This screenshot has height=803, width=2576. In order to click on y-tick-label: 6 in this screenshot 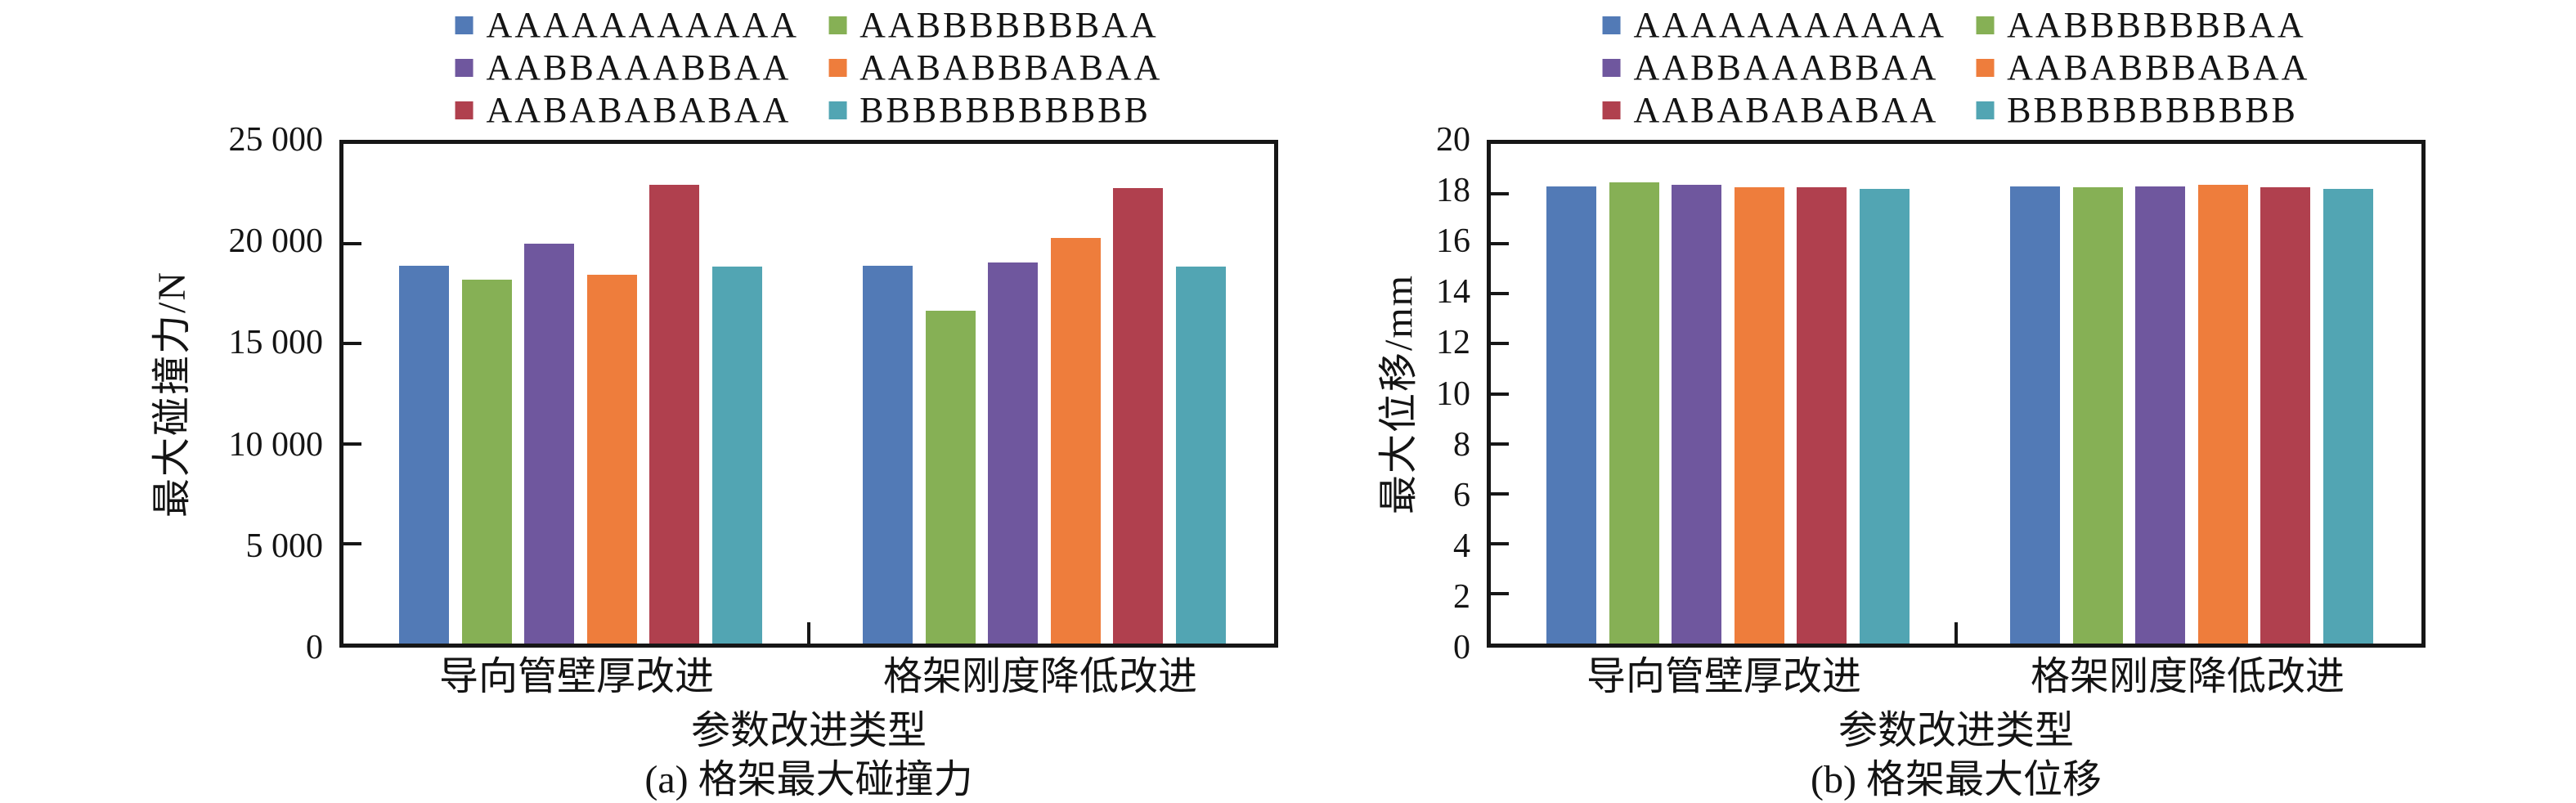, I will do `click(1461, 495)`.